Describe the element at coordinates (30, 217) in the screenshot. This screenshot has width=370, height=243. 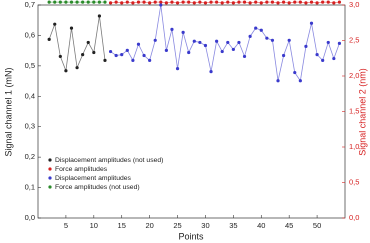
I see `y-tick-label: 0,0` at that location.